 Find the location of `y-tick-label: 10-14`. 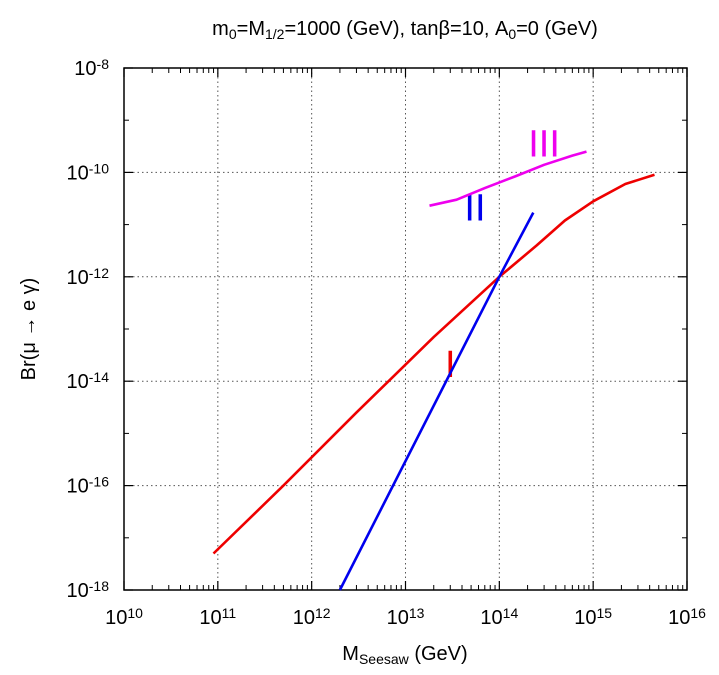

y-tick-label: 10-14 is located at coordinates (88, 381).